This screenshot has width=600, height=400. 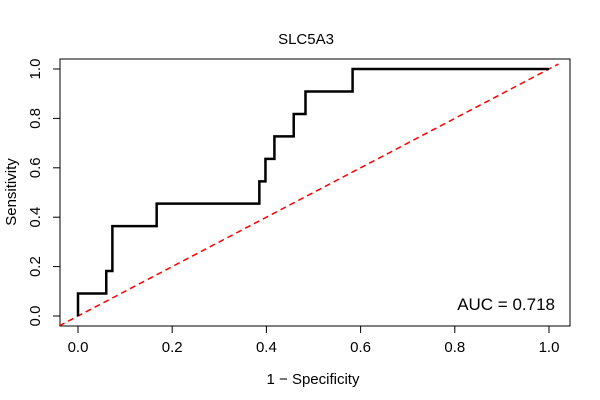 I want to click on chart-title: SLC5A3, so click(x=306, y=39).